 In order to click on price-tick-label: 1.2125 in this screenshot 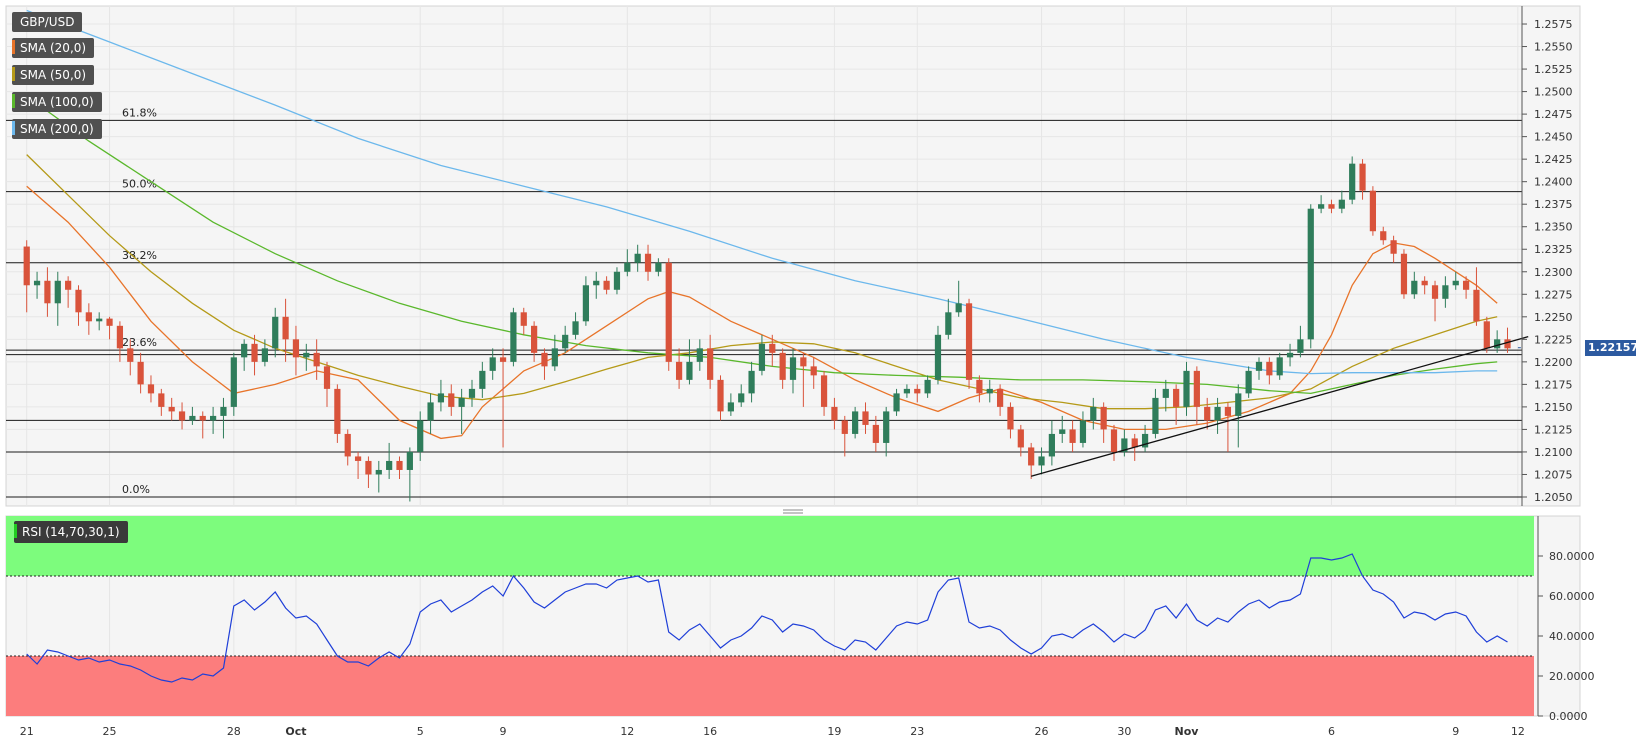, I will do `click(1553, 429)`.